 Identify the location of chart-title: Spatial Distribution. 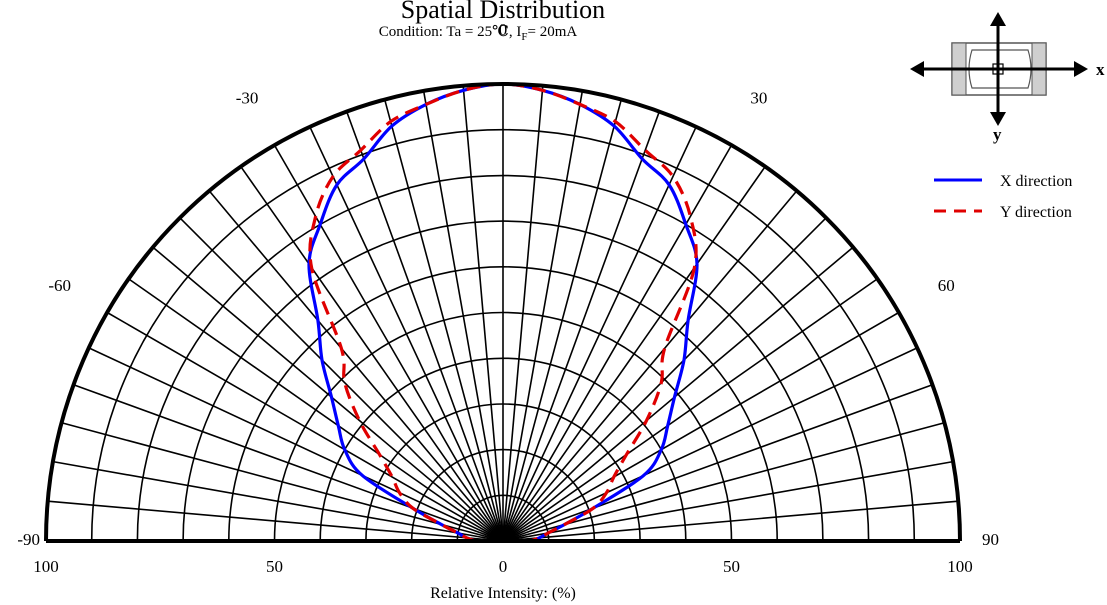
(503, 12).